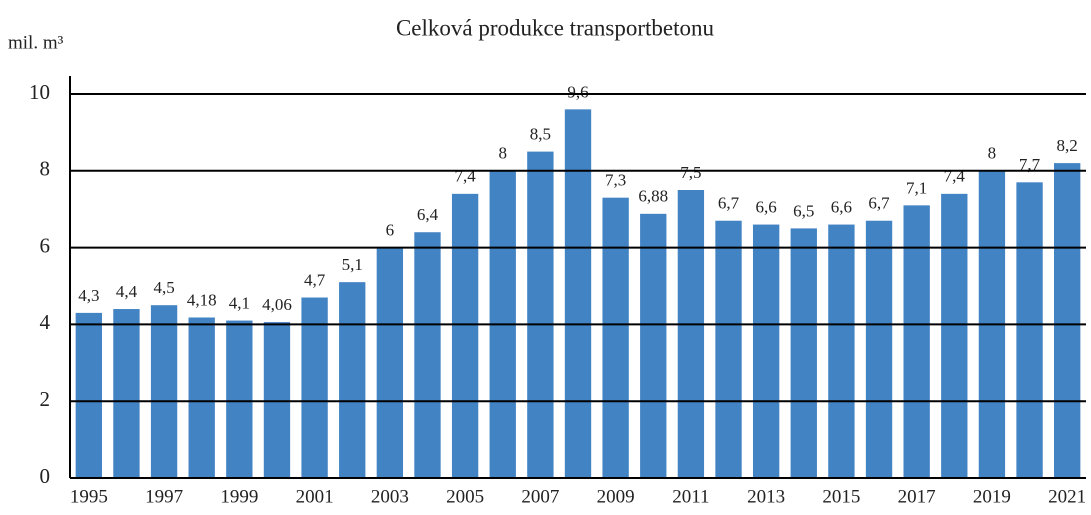  What do you see at coordinates (653, 196) in the screenshot?
I see `value-label: 6,88` at bounding box center [653, 196].